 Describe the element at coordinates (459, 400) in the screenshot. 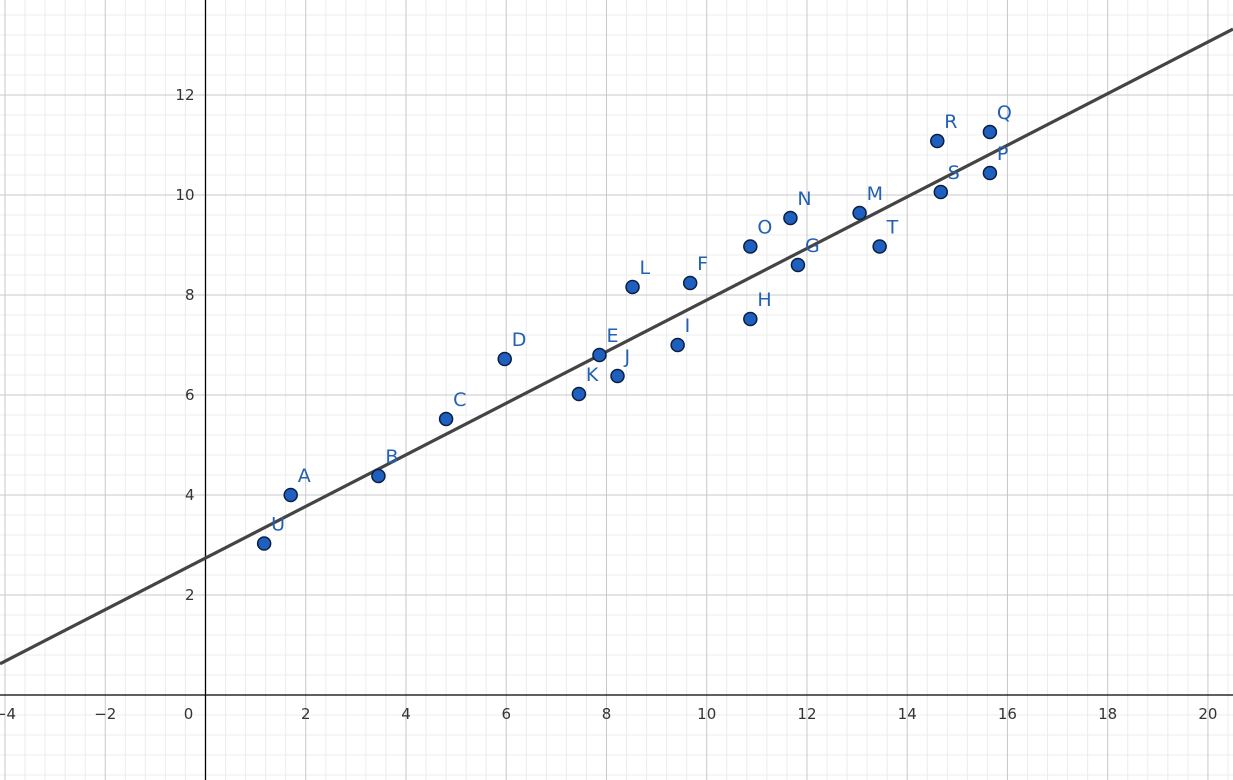

I see `point-label-c: C` at that location.